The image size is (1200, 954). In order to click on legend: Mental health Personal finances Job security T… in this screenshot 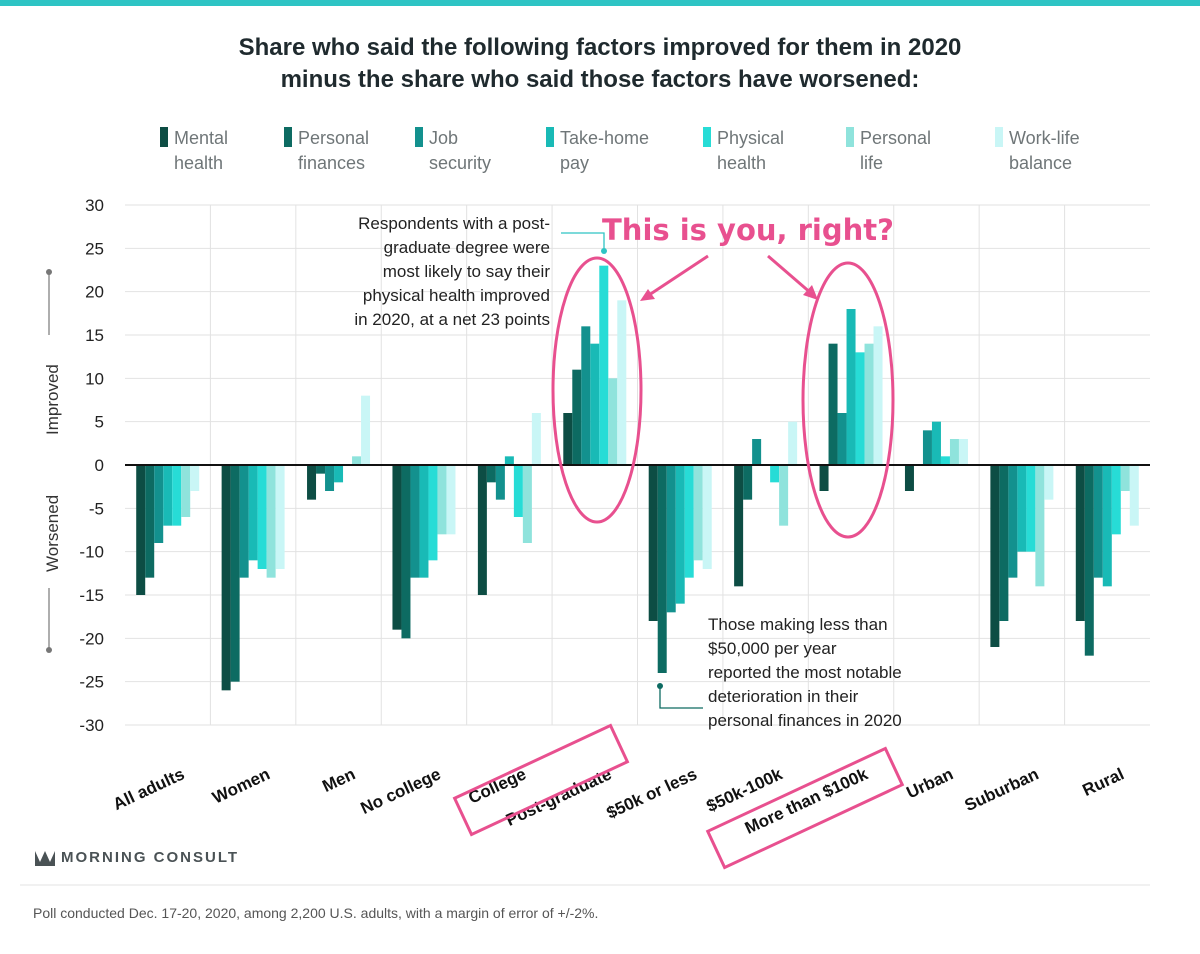, I will do `click(620, 150)`.